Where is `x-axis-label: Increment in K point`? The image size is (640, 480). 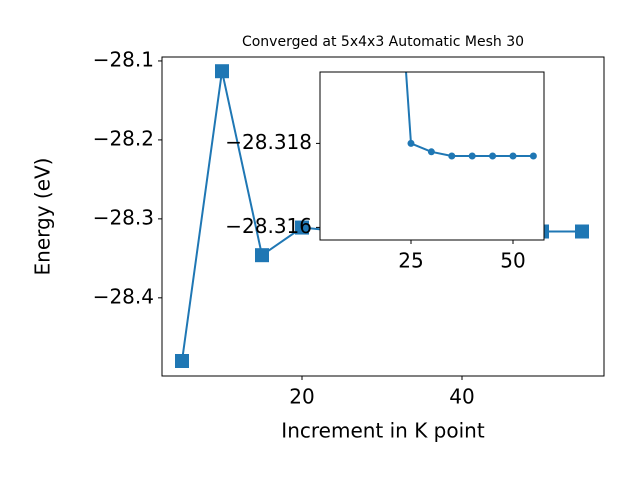
x-axis-label: Increment in K point is located at coordinates (383, 431).